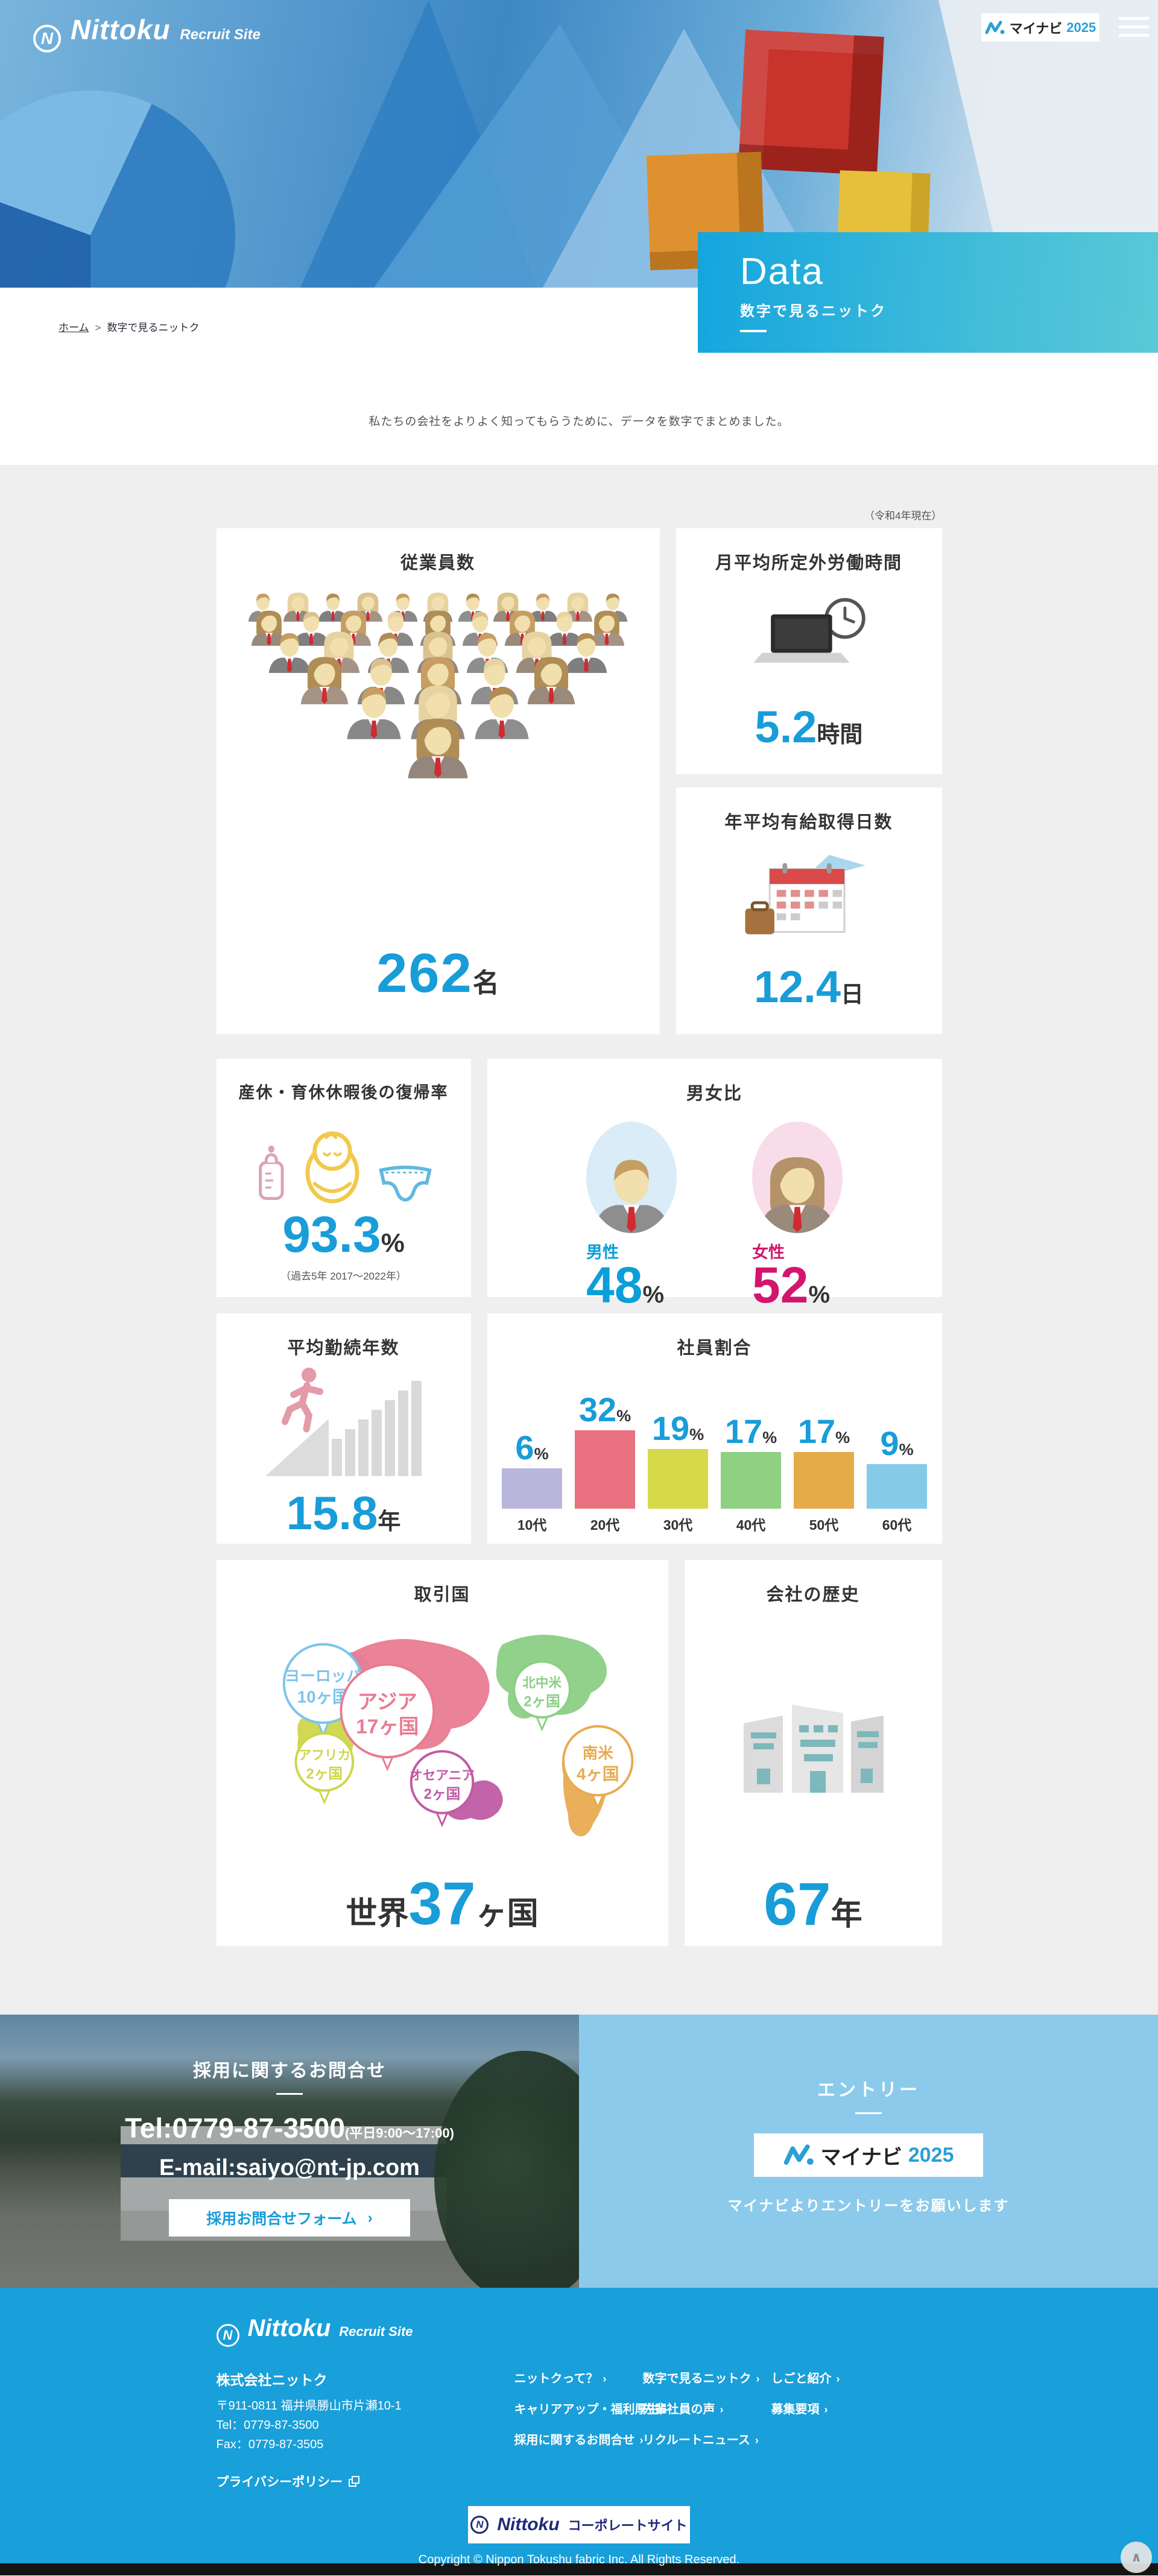  I want to click on footer-nav-link: 数字で見るニットク ›, so click(701, 2378).